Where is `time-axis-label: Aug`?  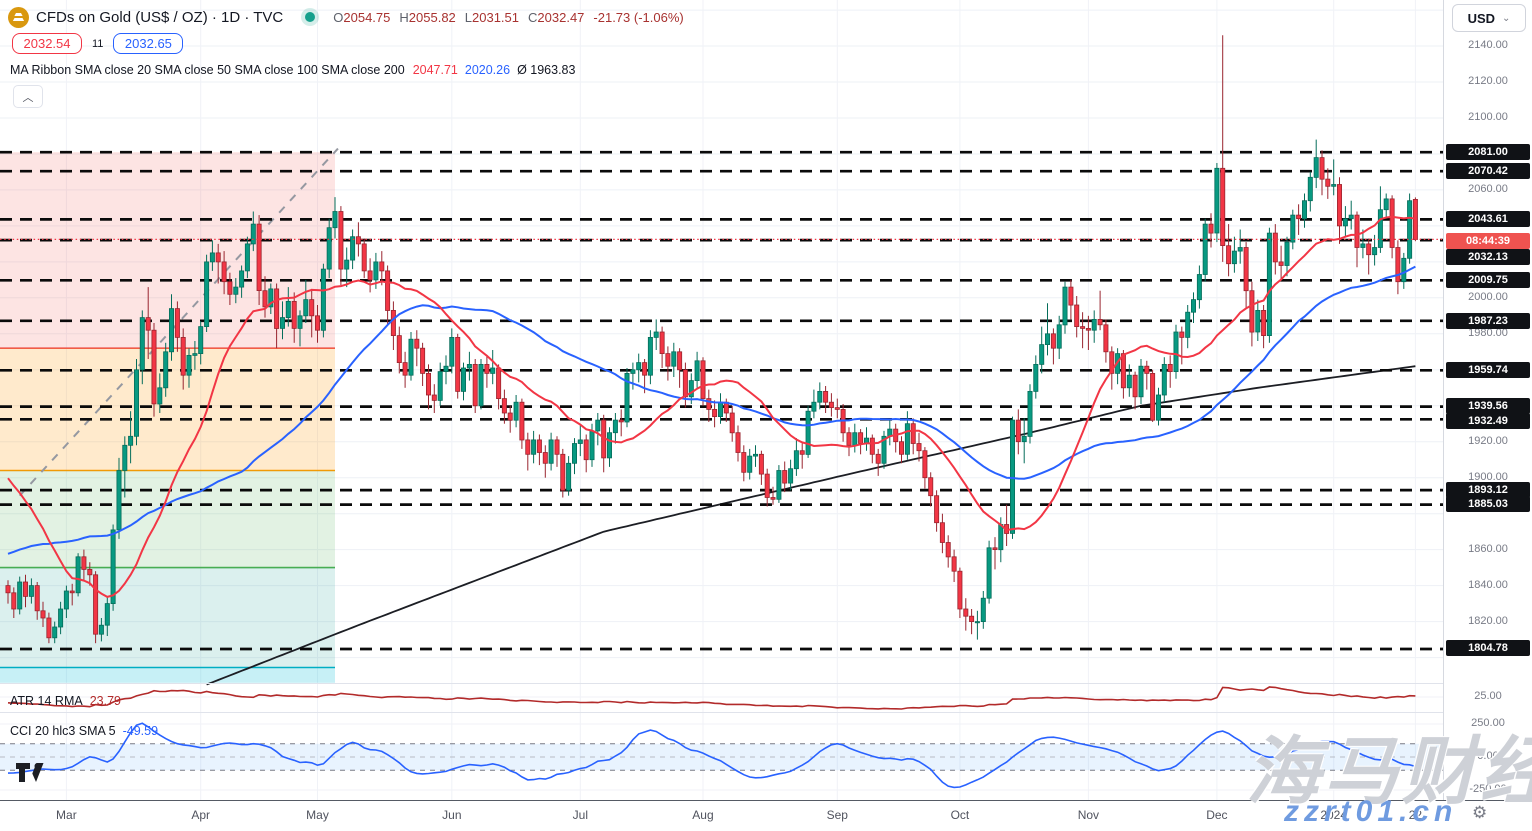 time-axis-label: Aug is located at coordinates (703, 815).